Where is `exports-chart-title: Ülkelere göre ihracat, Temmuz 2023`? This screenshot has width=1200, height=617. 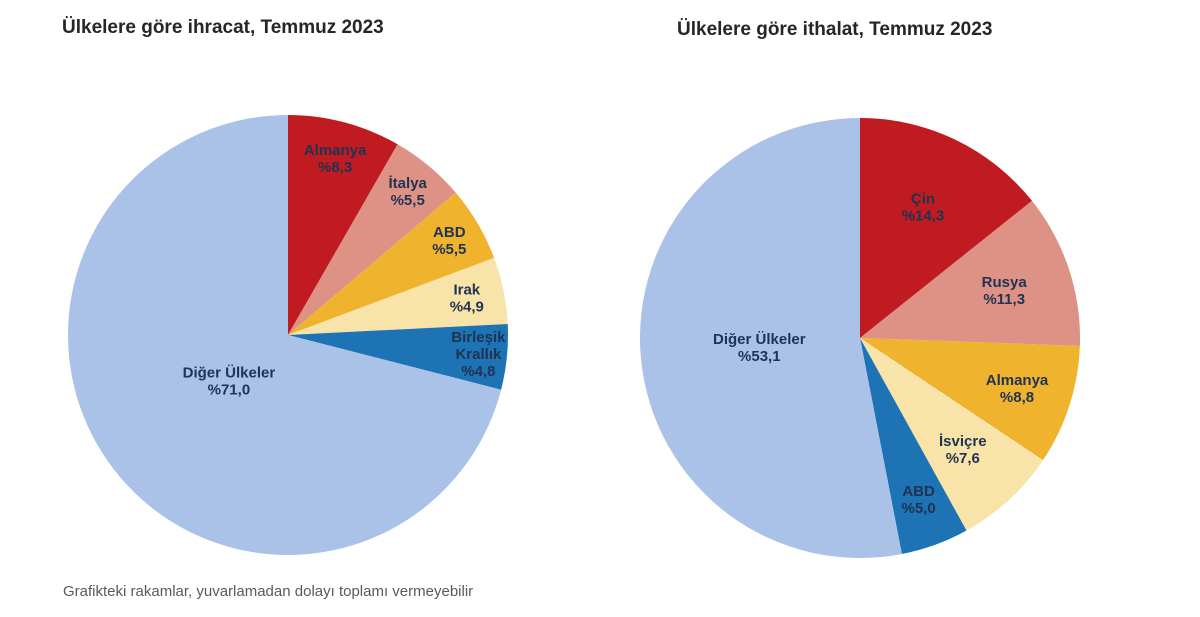 exports-chart-title: Ülkelere göre ihracat, Temmuz 2023 is located at coordinates (223, 27).